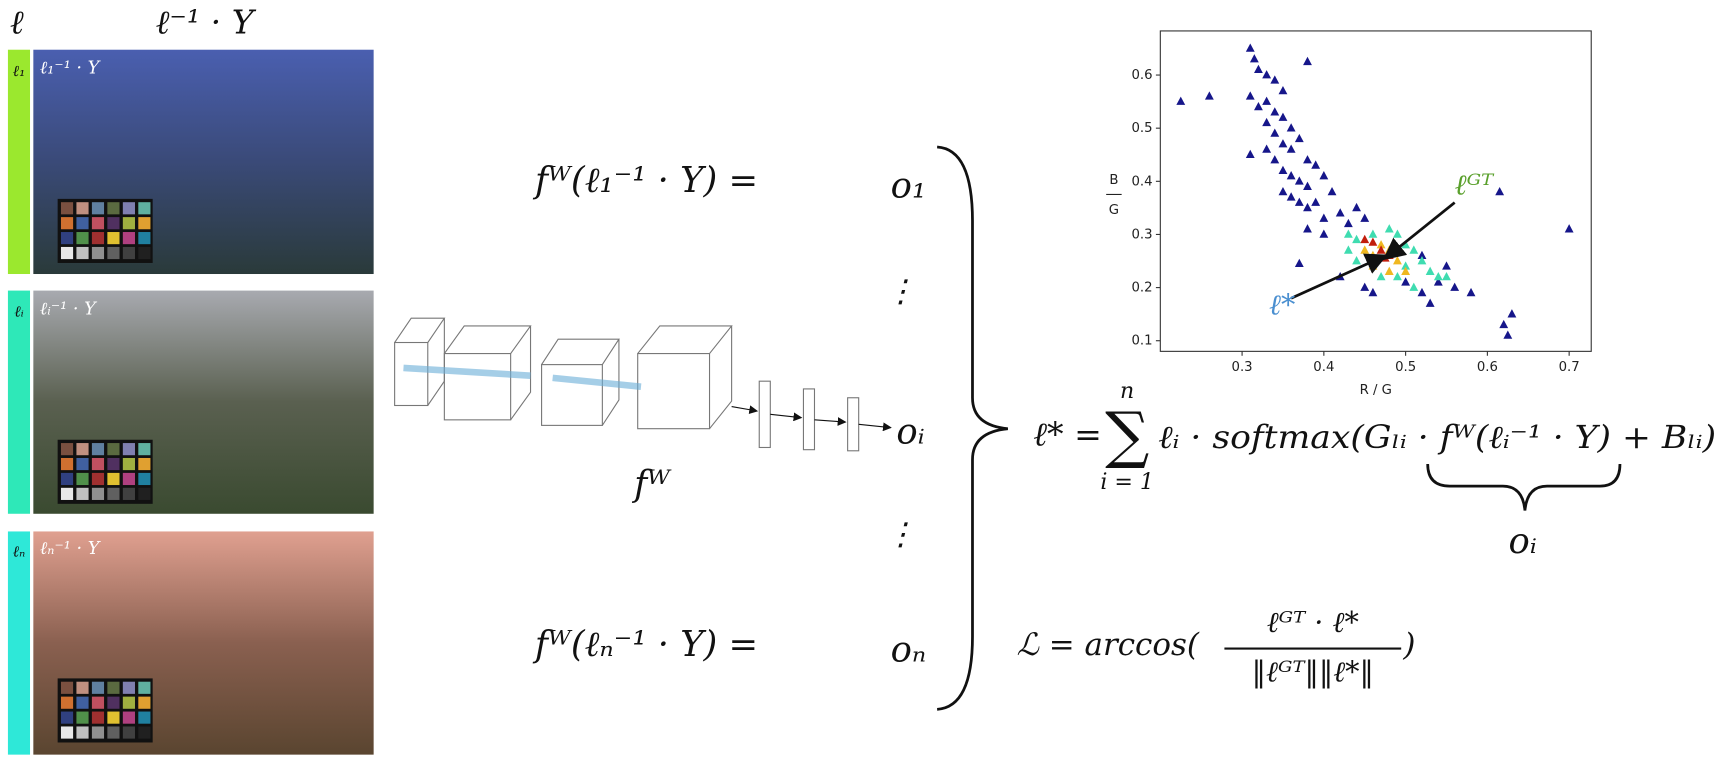 Image resolution: width=1724 pixels, height=769 pixels. Describe the element at coordinates (1108, 645) in the screenshot. I see `loss-lhs: ℒ = arccos(` at that location.